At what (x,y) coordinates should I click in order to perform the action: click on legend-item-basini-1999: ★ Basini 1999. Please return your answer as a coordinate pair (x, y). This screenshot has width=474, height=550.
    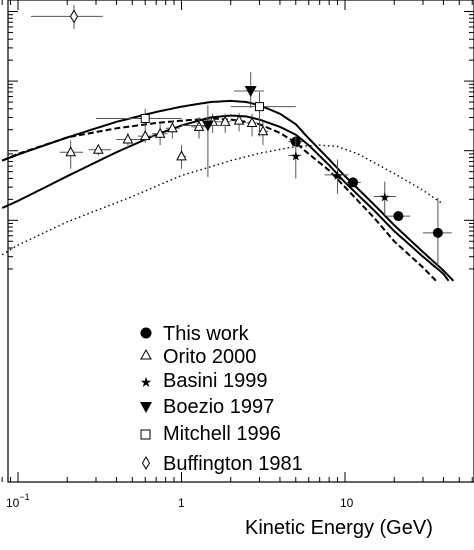
    Looking at the image, I should click on (204, 381).